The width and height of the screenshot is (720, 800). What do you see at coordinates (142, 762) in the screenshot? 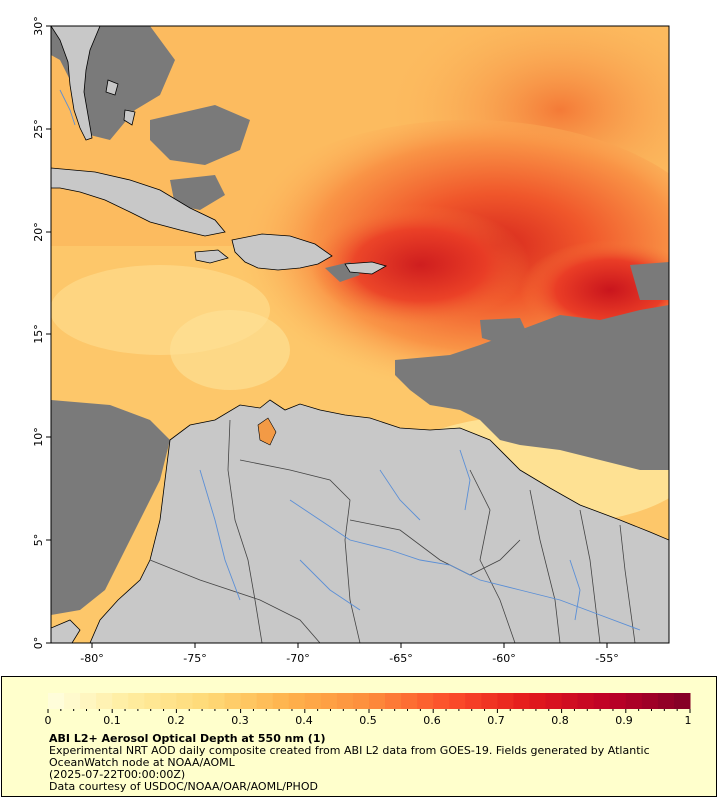
I see `legend-description-line-2: OceanWatch node at NOAA/AOML` at bounding box center [142, 762].